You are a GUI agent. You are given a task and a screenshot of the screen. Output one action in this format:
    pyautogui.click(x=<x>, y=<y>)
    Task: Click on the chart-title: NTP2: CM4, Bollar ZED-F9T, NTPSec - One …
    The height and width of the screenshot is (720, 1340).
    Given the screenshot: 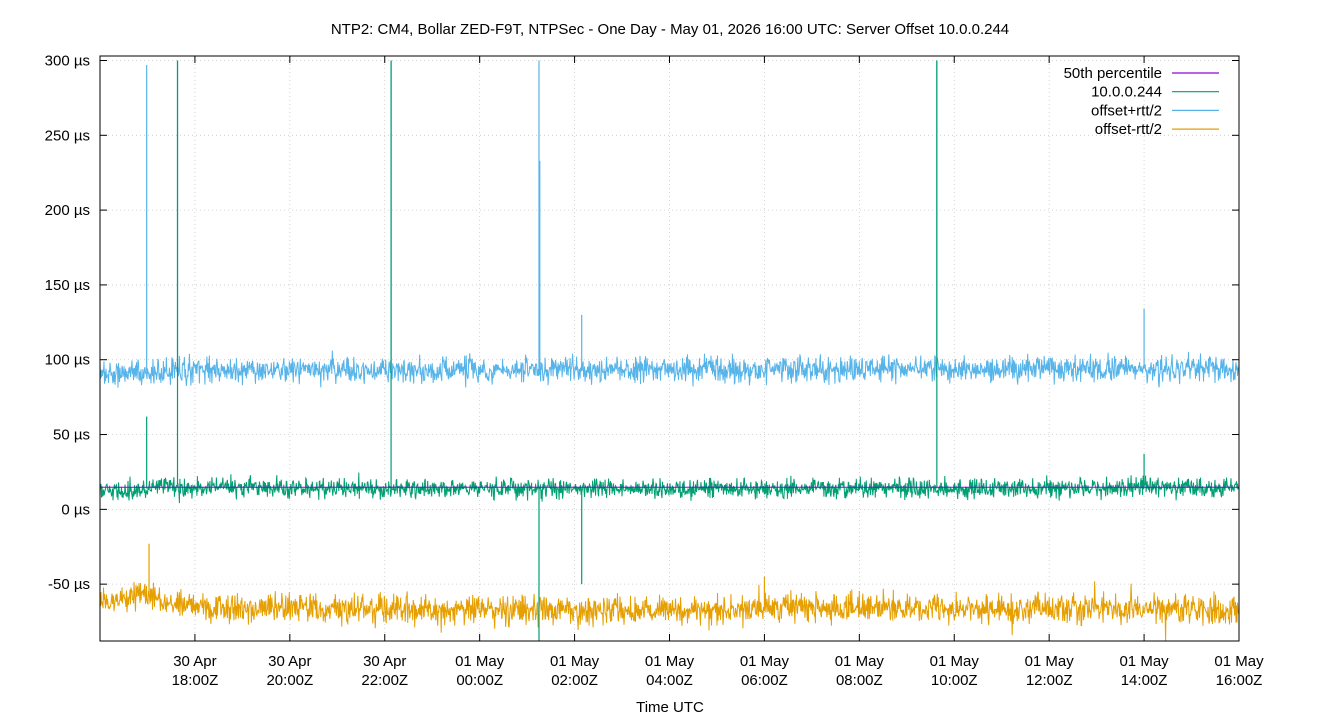 What is the action you would take?
    pyautogui.click(x=670, y=29)
    